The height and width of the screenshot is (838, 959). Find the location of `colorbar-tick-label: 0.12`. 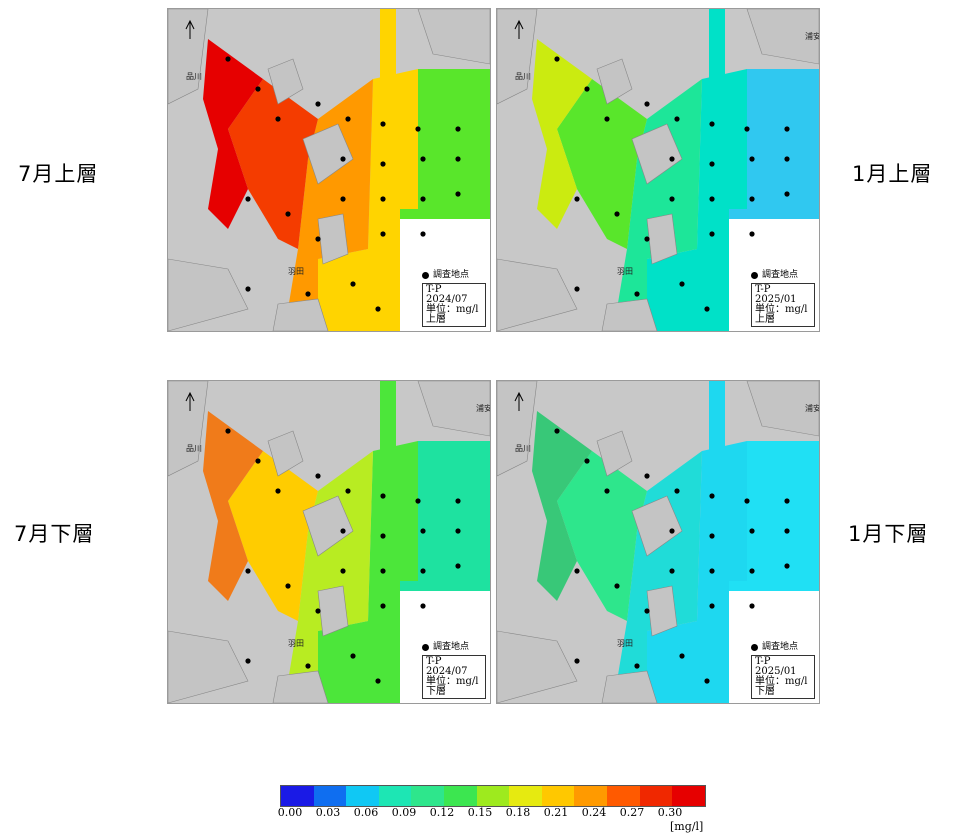

colorbar-tick-label: 0.12 is located at coordinates (442, 812).